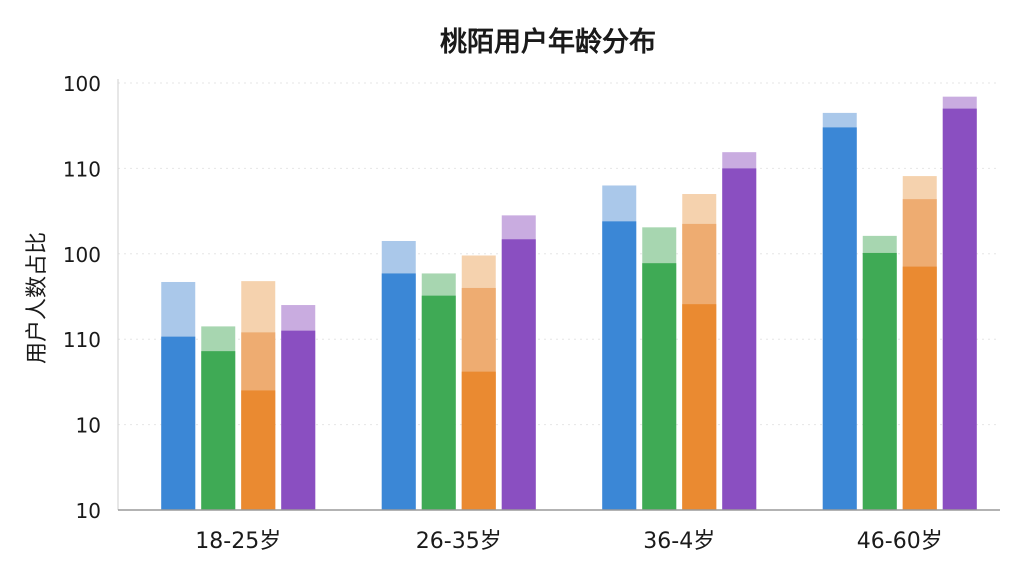  What do you see at coordinates (459, 541) in the screenshot?
I see `x-tick-label: 26-35岁` at bounding box center [459, 541].